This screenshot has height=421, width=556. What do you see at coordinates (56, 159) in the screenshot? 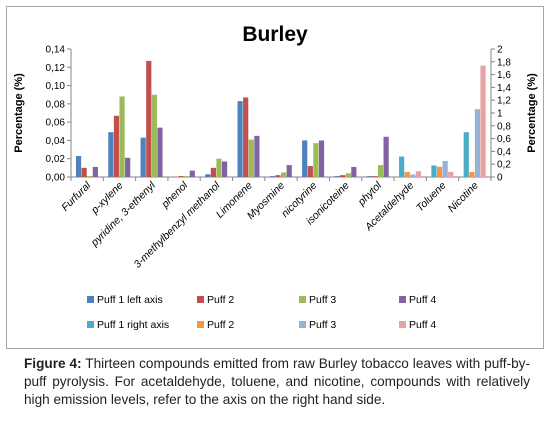
I see `y-left-tick-label: 0,02` at bounding box center [56, 159].